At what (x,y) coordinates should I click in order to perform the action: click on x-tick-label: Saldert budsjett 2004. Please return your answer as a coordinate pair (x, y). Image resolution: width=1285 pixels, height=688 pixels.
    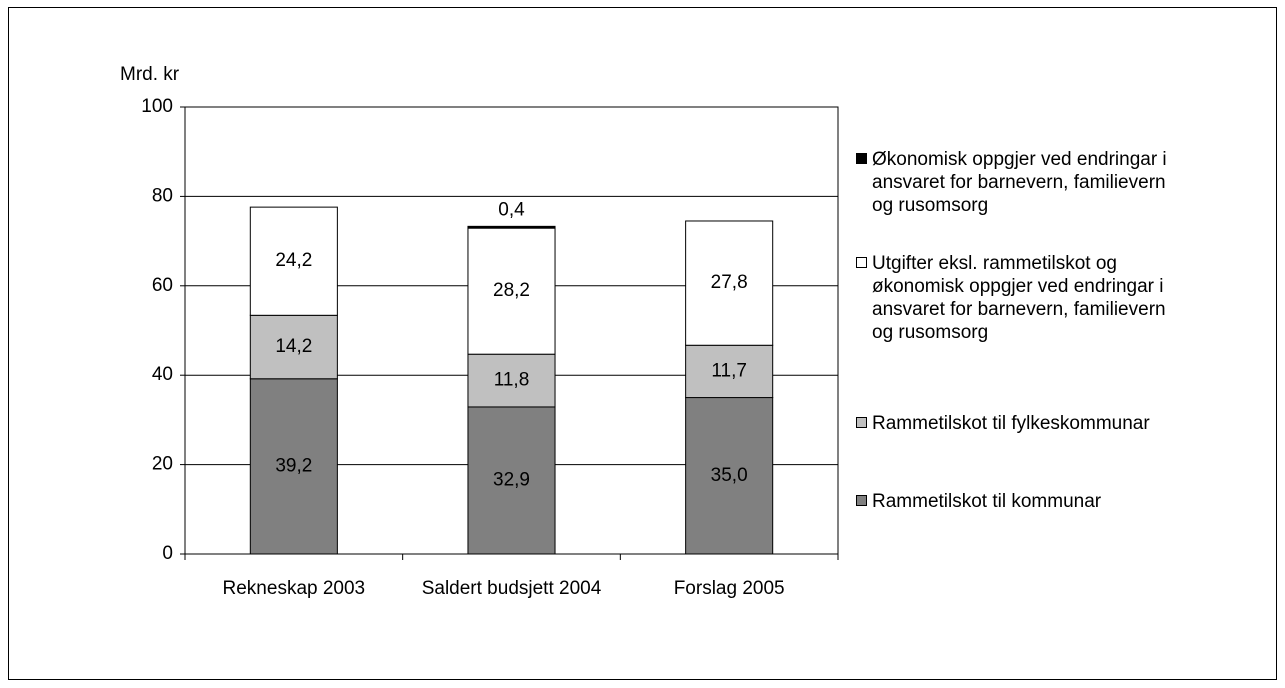
    Looking at the image, I should click on (511, 588).